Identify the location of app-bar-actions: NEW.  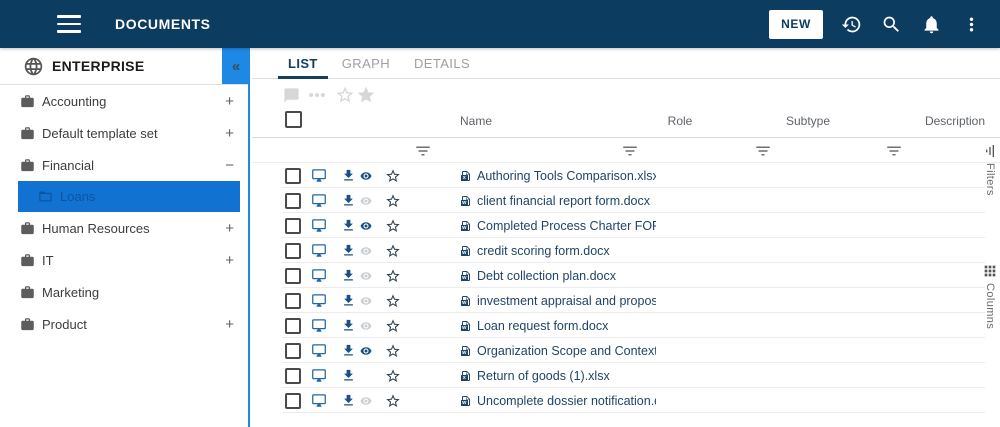
(884, 24).